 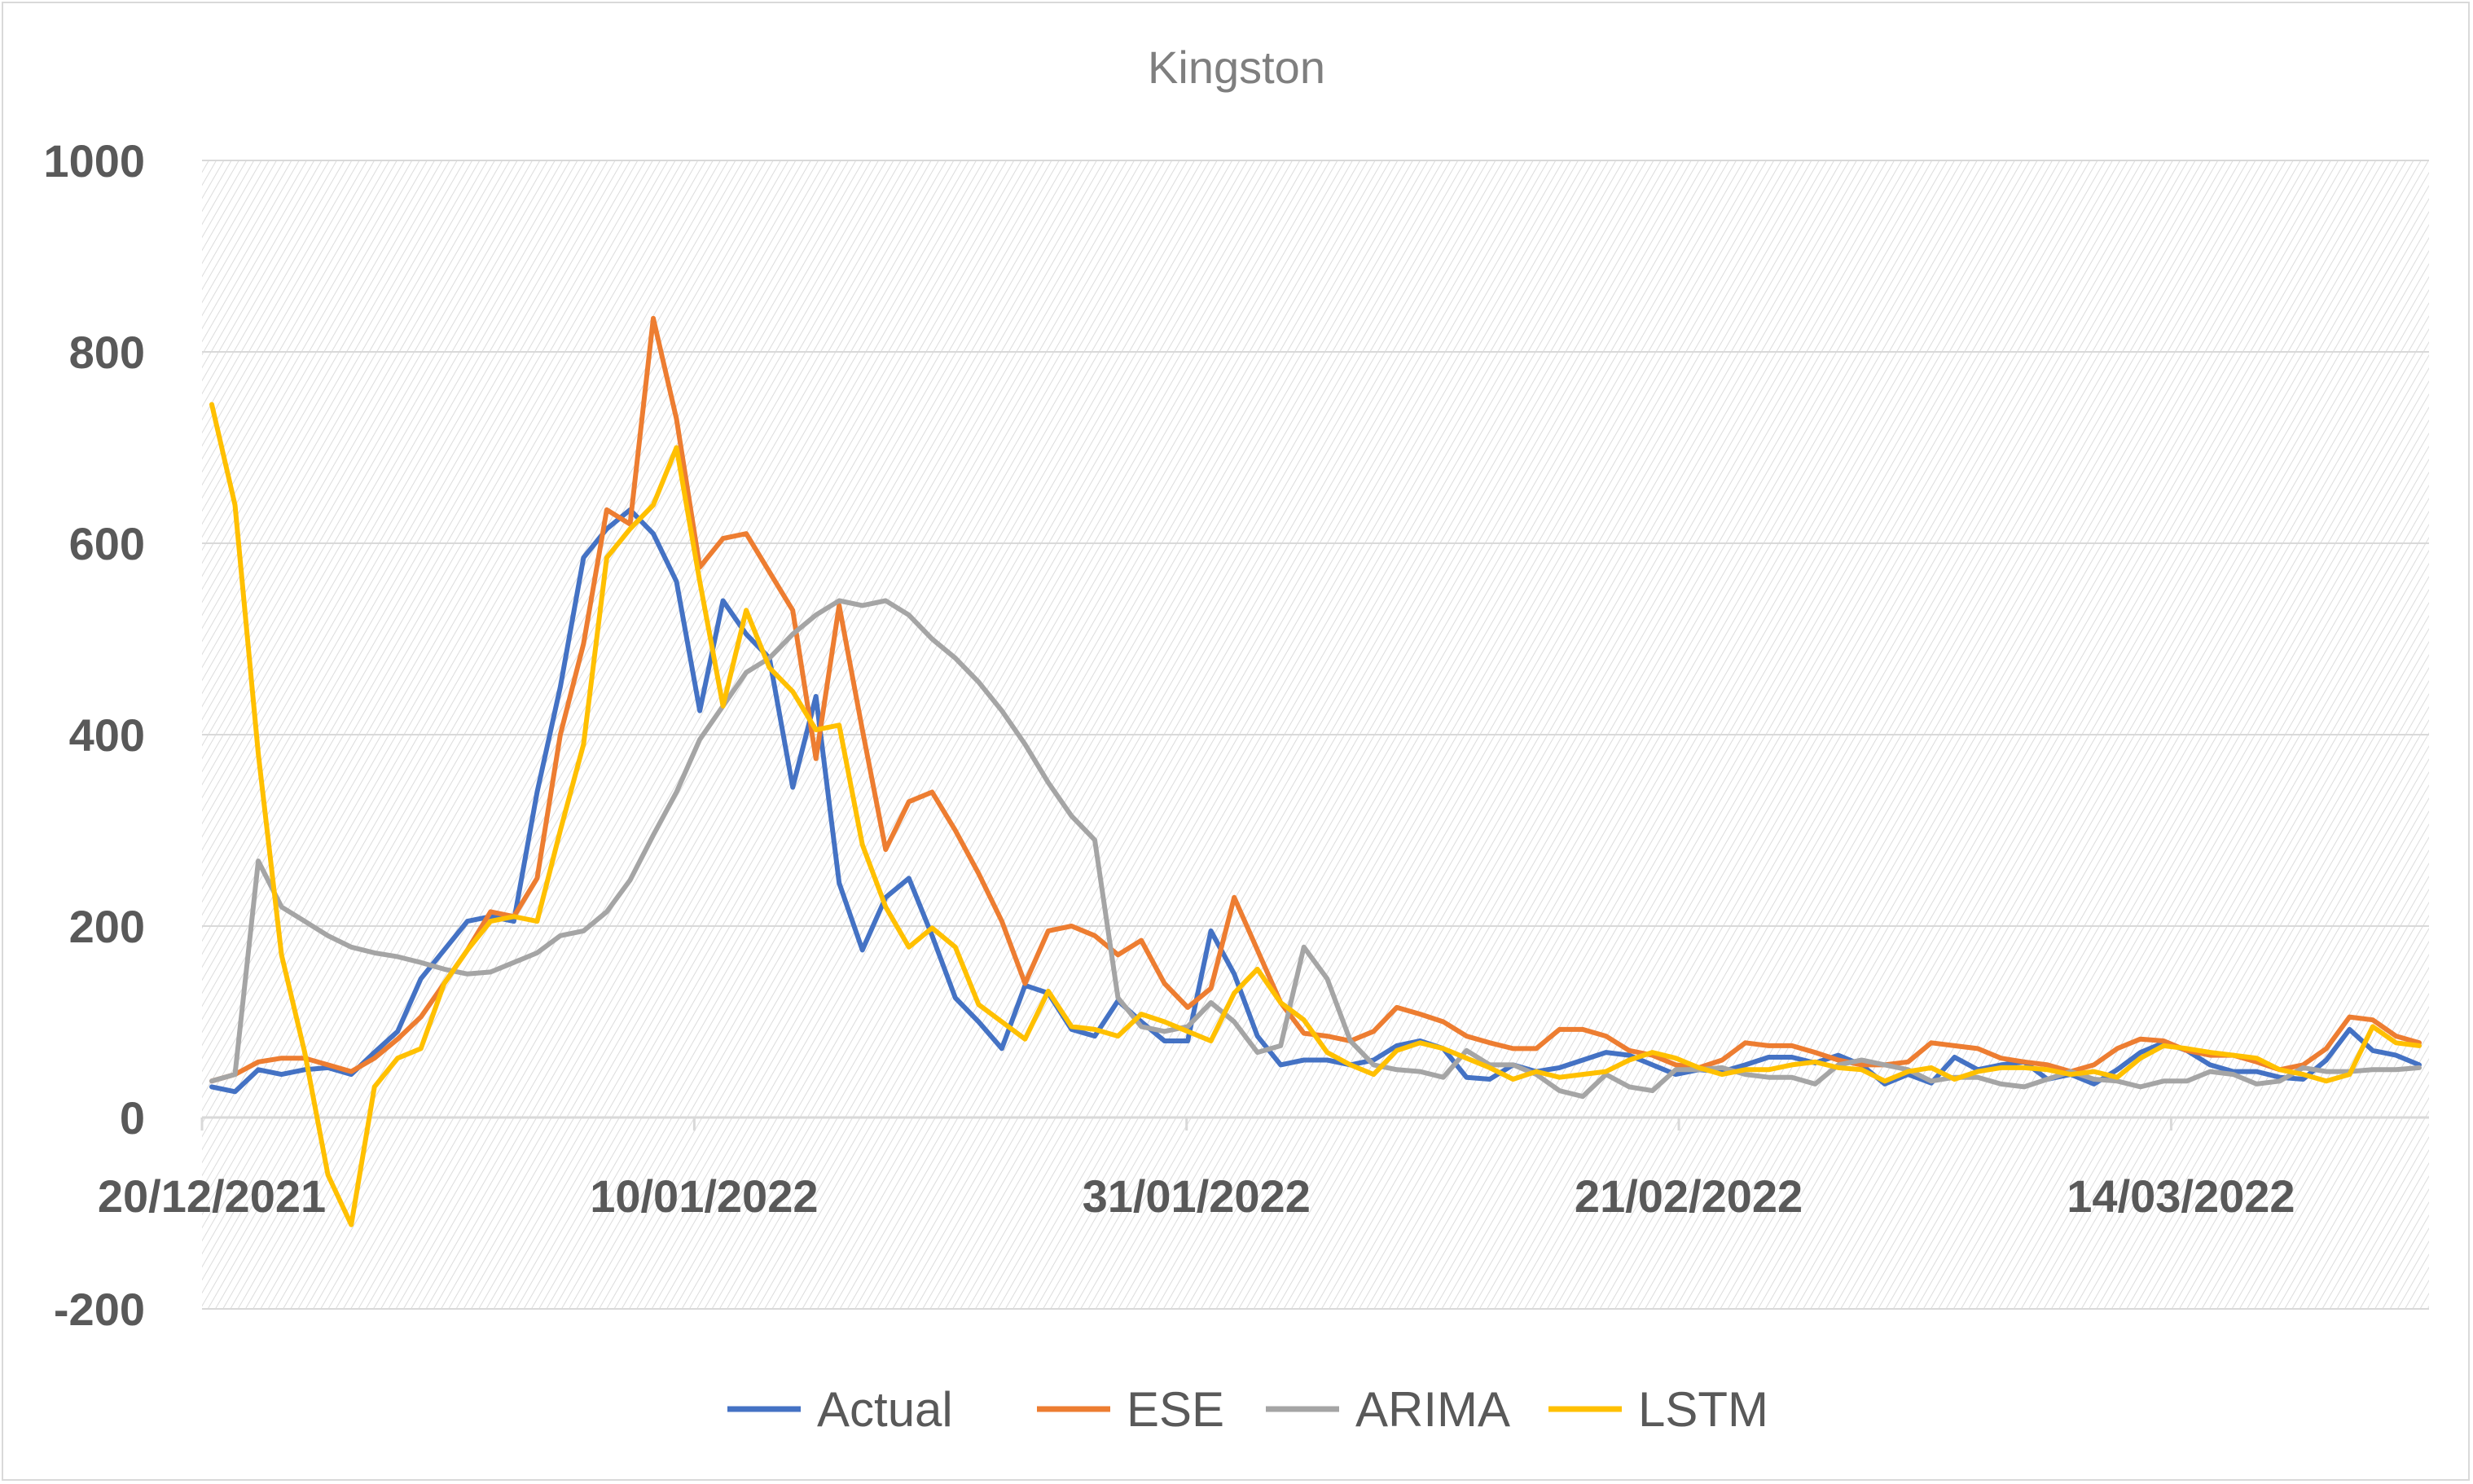 I want to click on chart-title: Kingston, so click(x=1236, y=67).